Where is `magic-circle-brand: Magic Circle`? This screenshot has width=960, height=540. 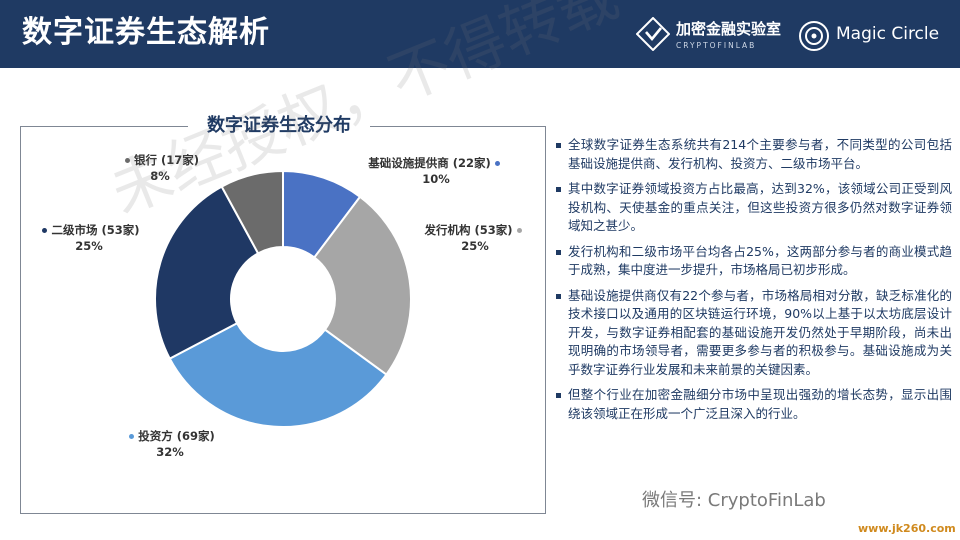
magic-circle-brand: Magic Circle is located at coordinates (873, 36).